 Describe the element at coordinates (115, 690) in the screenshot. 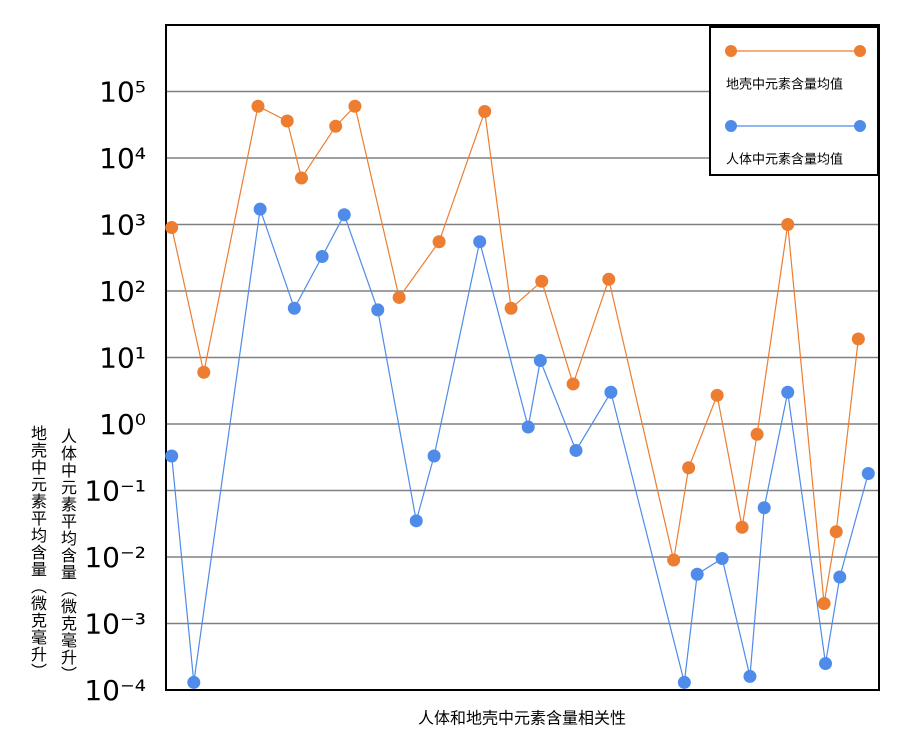

I see `y-tick-label: 10⁻⁴` at that location.